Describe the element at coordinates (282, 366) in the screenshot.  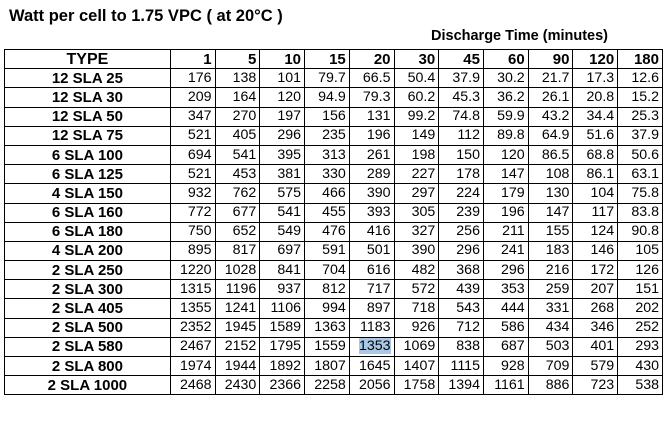
I see `value-cell: 1892` at that location.